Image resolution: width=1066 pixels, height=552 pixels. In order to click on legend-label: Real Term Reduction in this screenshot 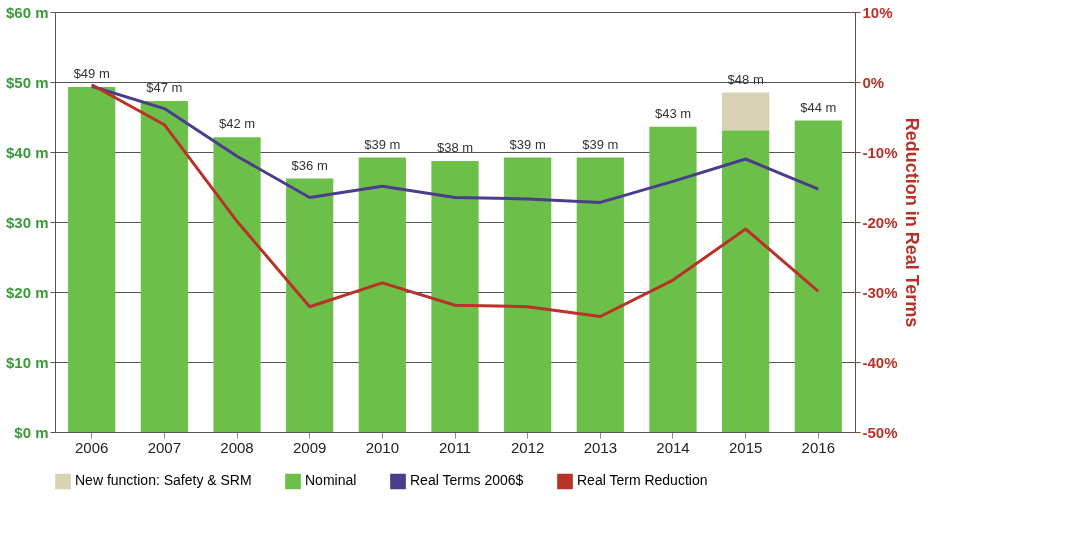, I will do `click(642, 480)`.